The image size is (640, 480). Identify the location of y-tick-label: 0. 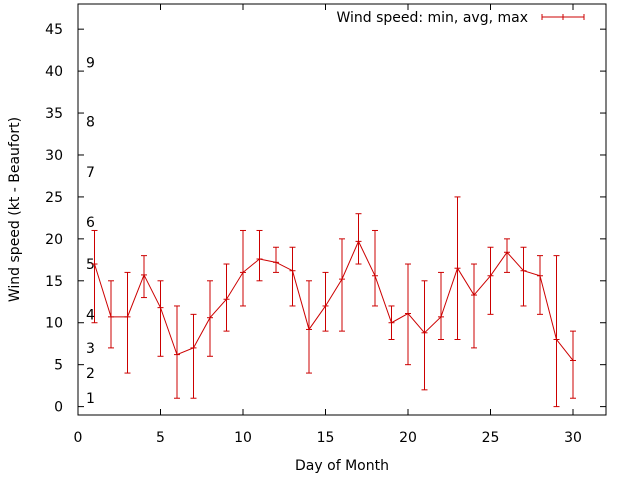
(58, 408).